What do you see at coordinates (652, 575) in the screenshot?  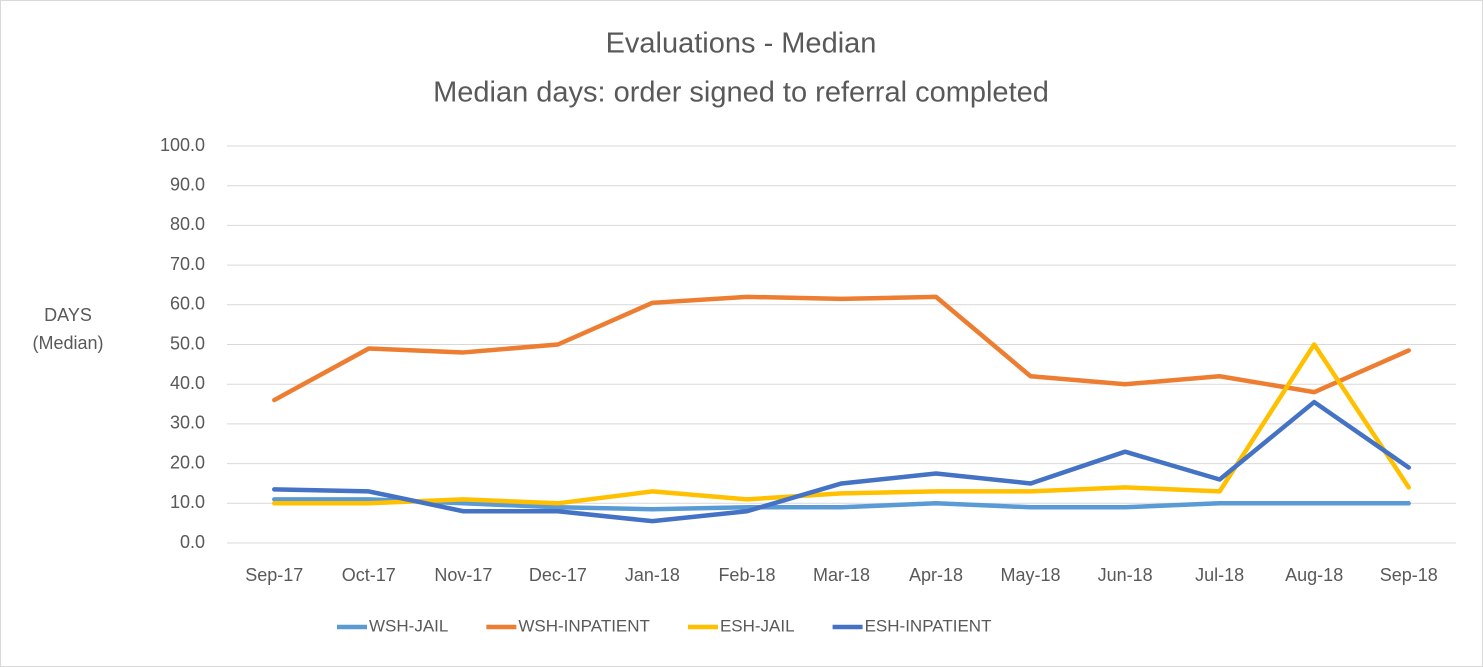 I see `x-tick-label: Jan-18` at bounding box center [652, 575].